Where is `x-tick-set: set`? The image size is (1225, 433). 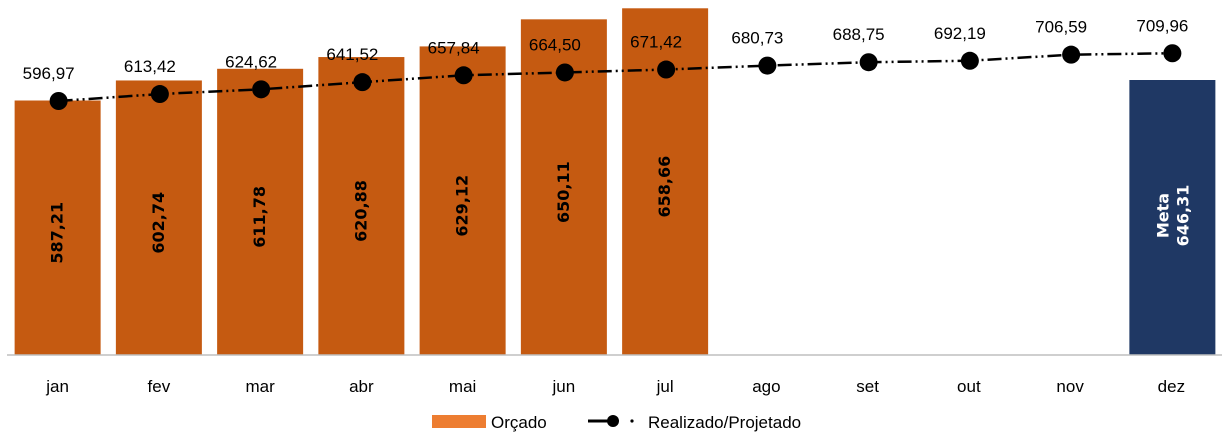 x-tick-set: set is located at coordinates (867, 386).